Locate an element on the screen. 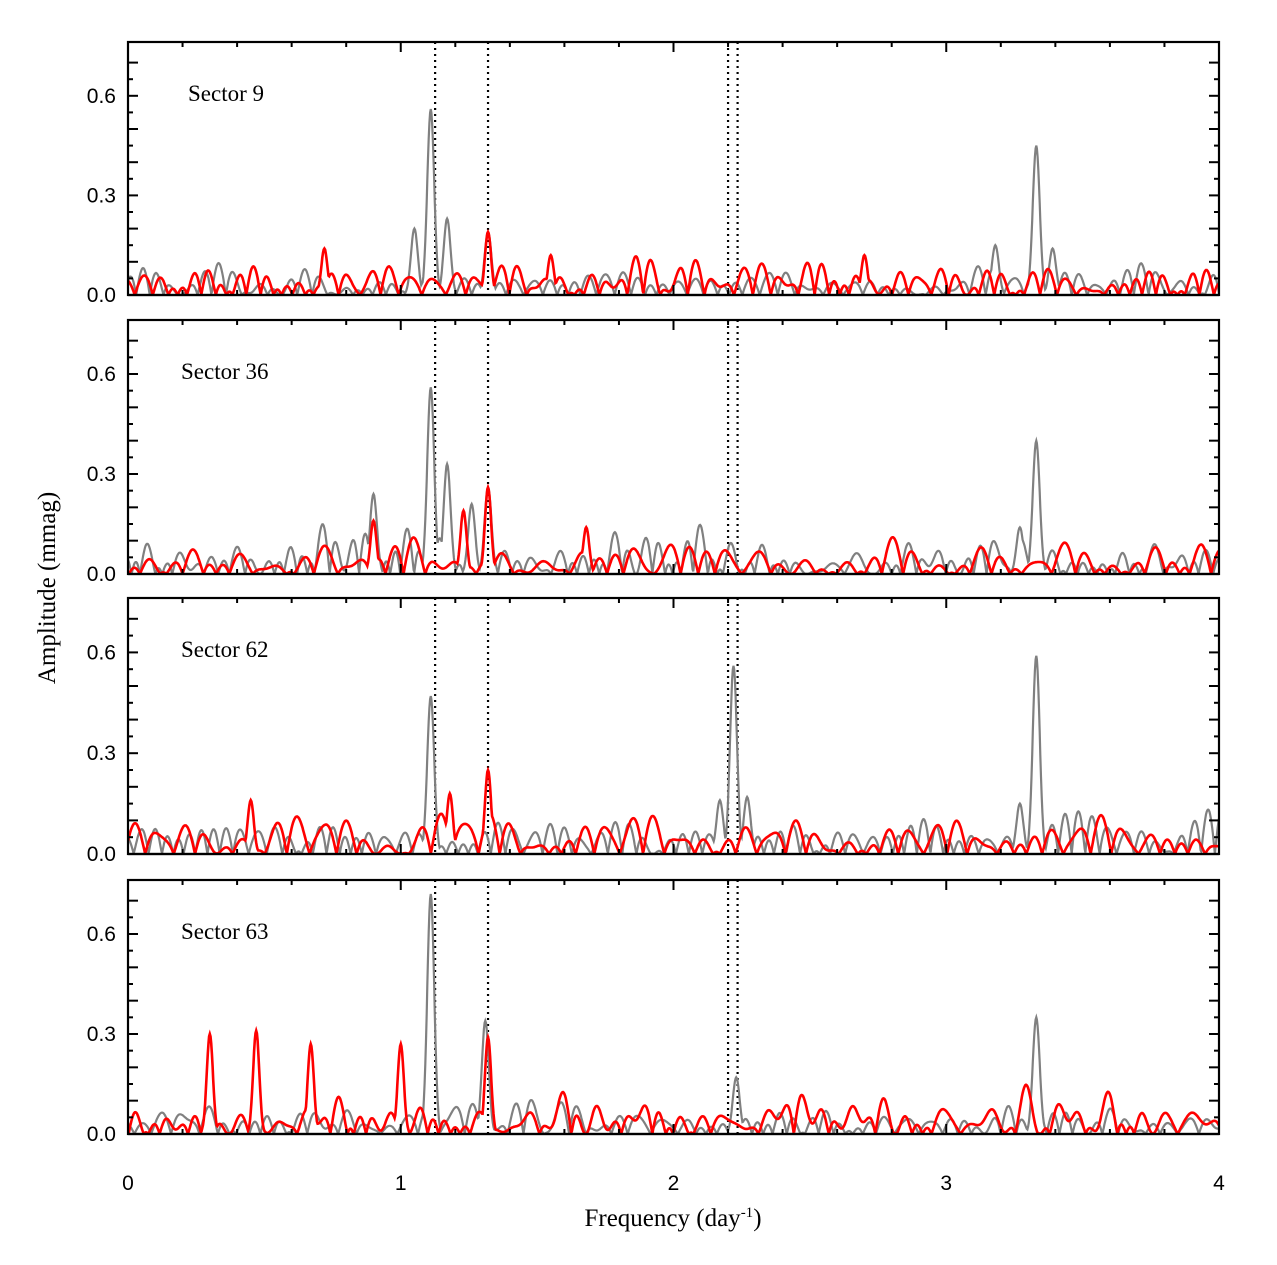 This screenshot has height=1265, width=1277. sector-label: Sector 62 is located at coordinates (225, 649).